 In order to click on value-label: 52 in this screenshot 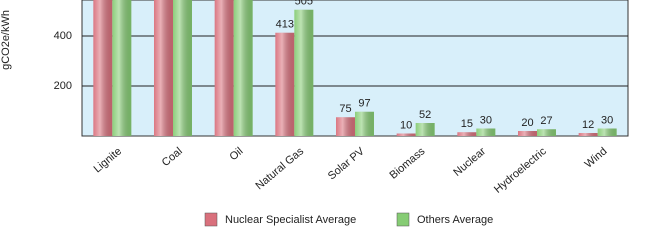, I will do `click(425, 115)`.